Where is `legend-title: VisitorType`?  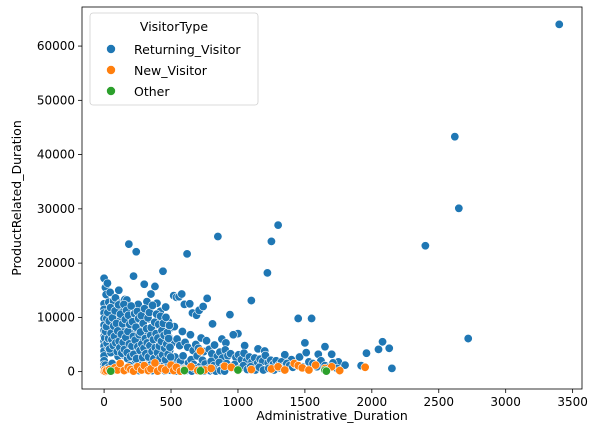 legend-title: VisitorType is located at coordinates (174, 26).